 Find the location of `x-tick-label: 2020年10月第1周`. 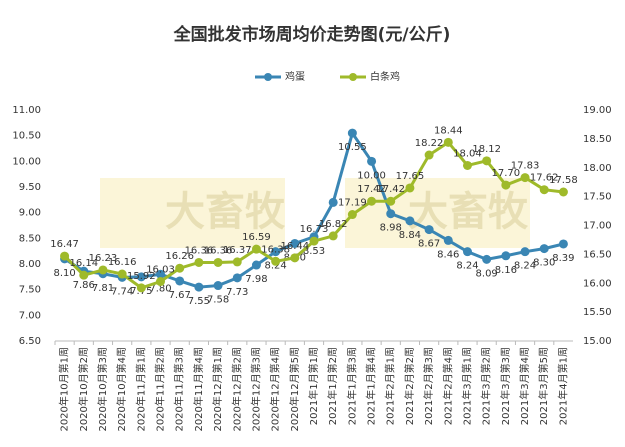

x-tick-label: 2020年10月第1周 is located at coordinates (64, 389).